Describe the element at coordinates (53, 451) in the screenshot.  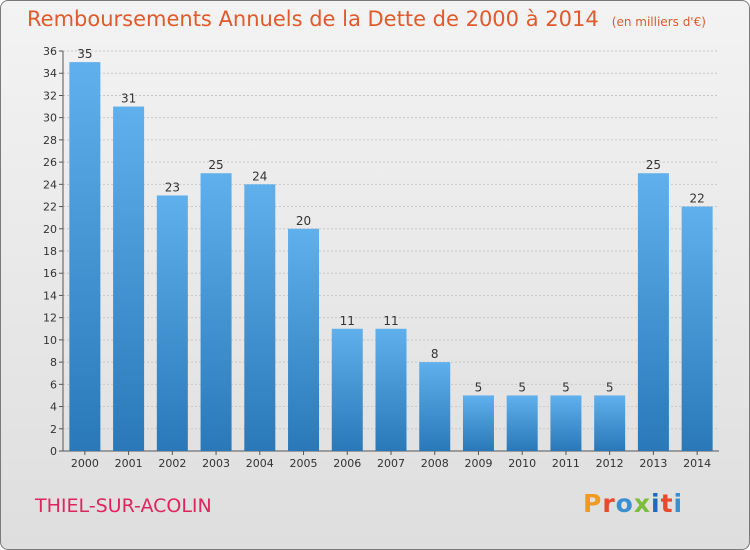
I see `y-tick-label: 0` at that location.